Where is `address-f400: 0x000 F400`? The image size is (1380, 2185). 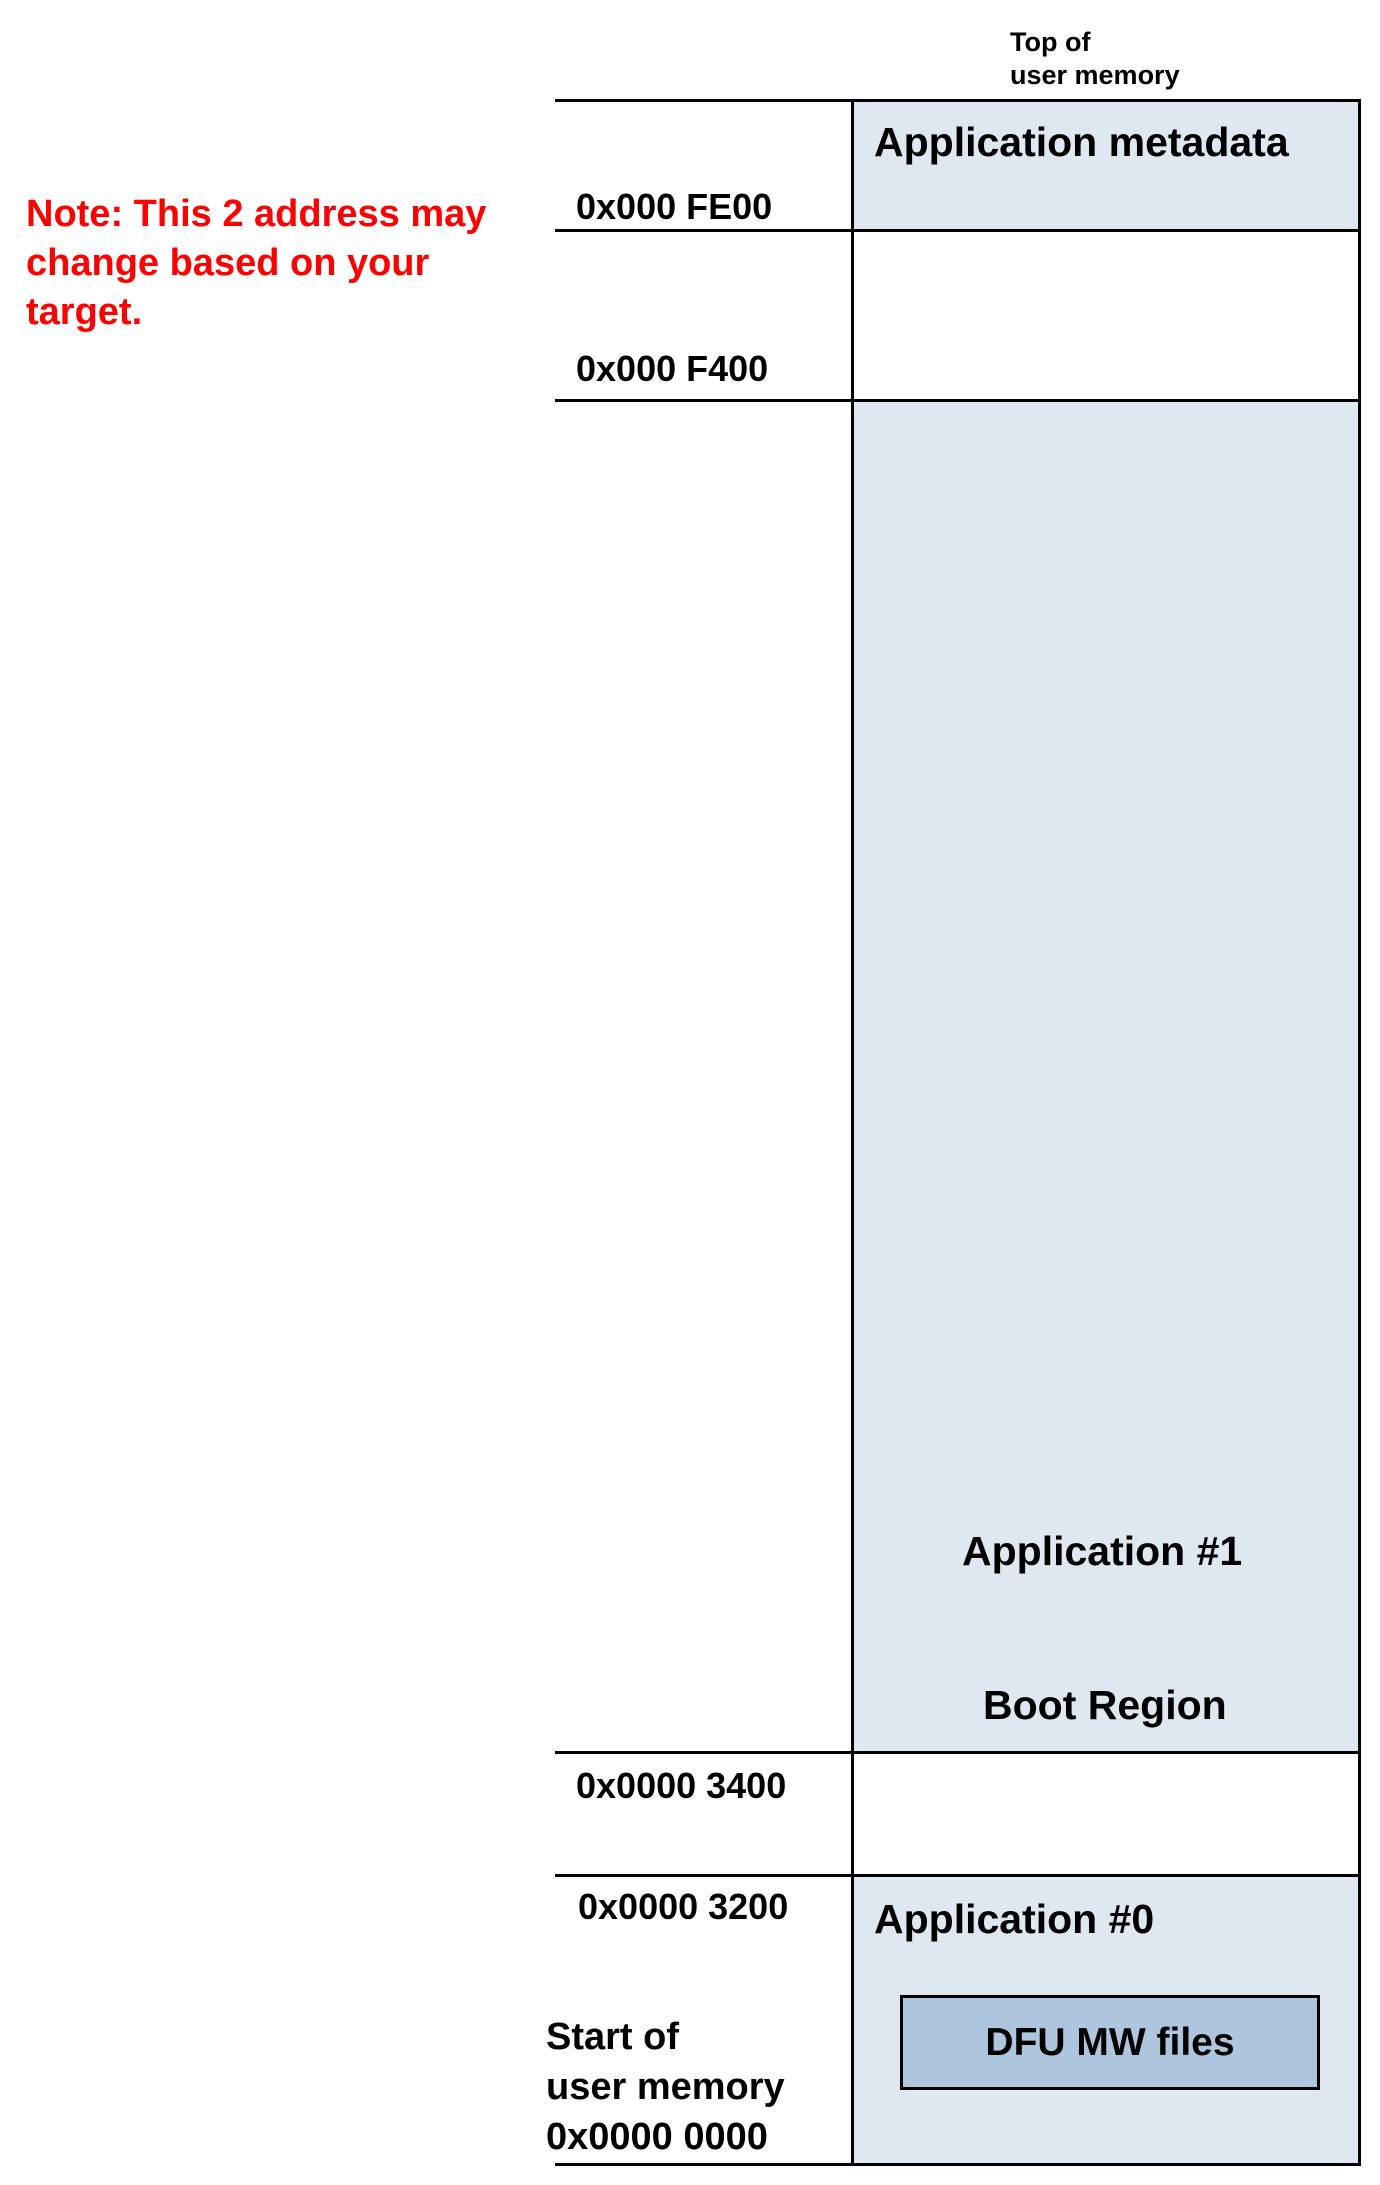 address-f400: 0x000 F400 is located at coordinates (672, 368).